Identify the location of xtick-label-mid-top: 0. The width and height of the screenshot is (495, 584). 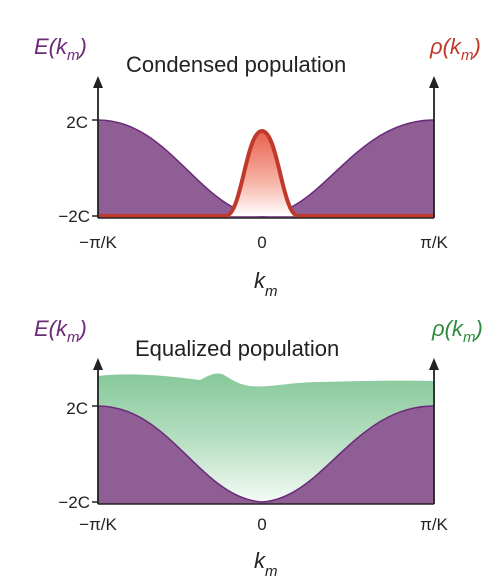
(261, 242).